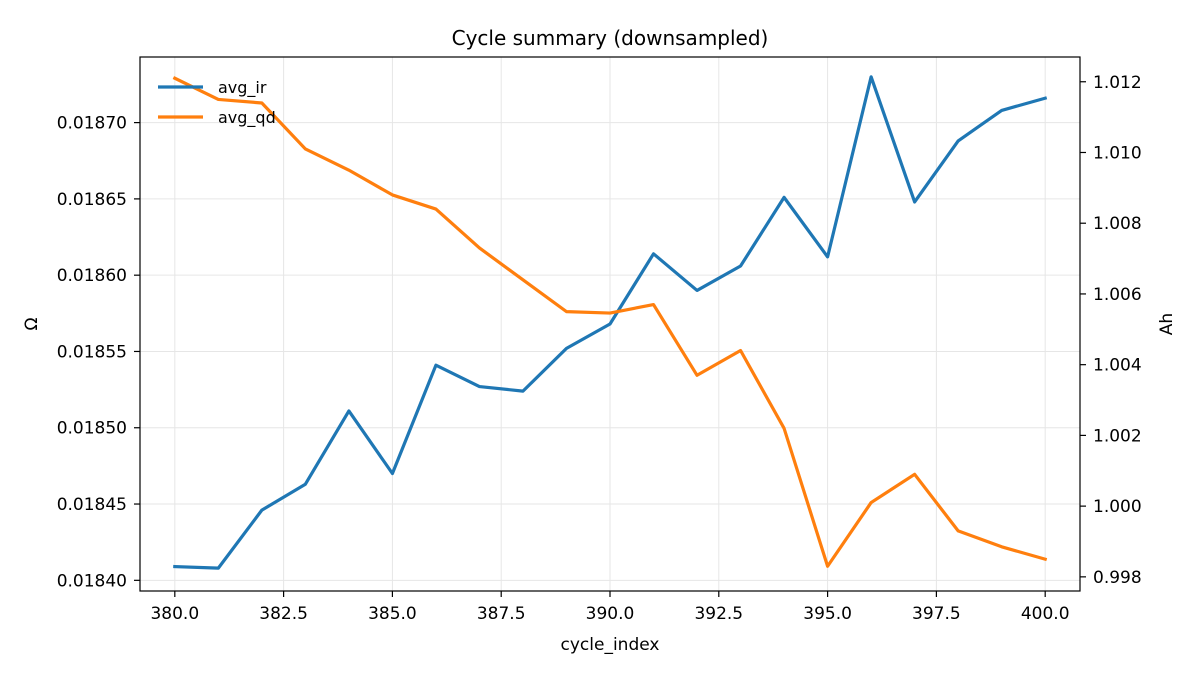 This screenshot has width=1200, height=675. What do you see at coordinates (1117, 578) in the screenshot?
I see `y-right-tick-label: 0.998` at bounding box center [1117, 578].